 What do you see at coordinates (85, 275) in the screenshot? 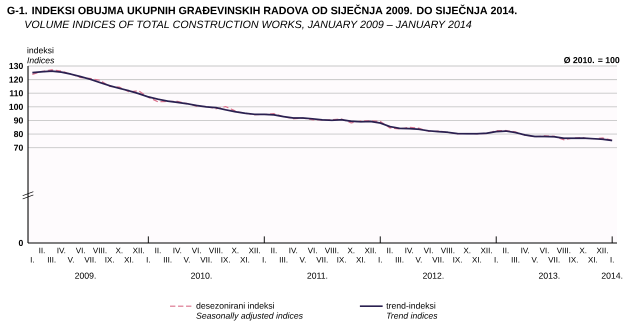
I see `text: 2009.` at bounding box center [85, 275].